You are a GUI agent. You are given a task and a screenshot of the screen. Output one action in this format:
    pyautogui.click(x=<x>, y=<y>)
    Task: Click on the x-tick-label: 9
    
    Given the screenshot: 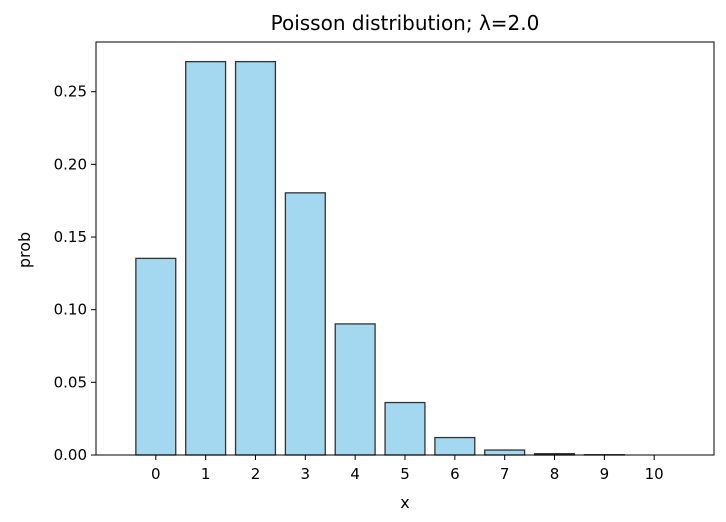 What is the action you would take?
    pyautogui.click(x=605, y=474)
    